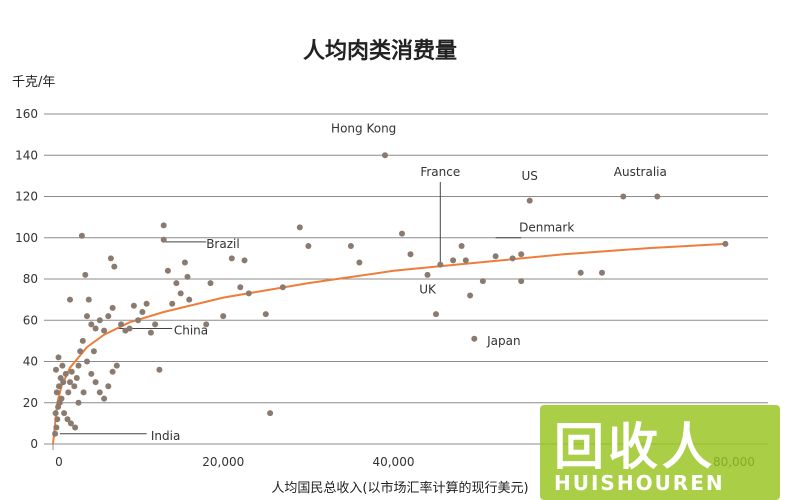 This screenshot has width=800, height=500. Describe the element at coordinates (428, 289) in the screenshot. I see `annotation-label: UK` at that location.